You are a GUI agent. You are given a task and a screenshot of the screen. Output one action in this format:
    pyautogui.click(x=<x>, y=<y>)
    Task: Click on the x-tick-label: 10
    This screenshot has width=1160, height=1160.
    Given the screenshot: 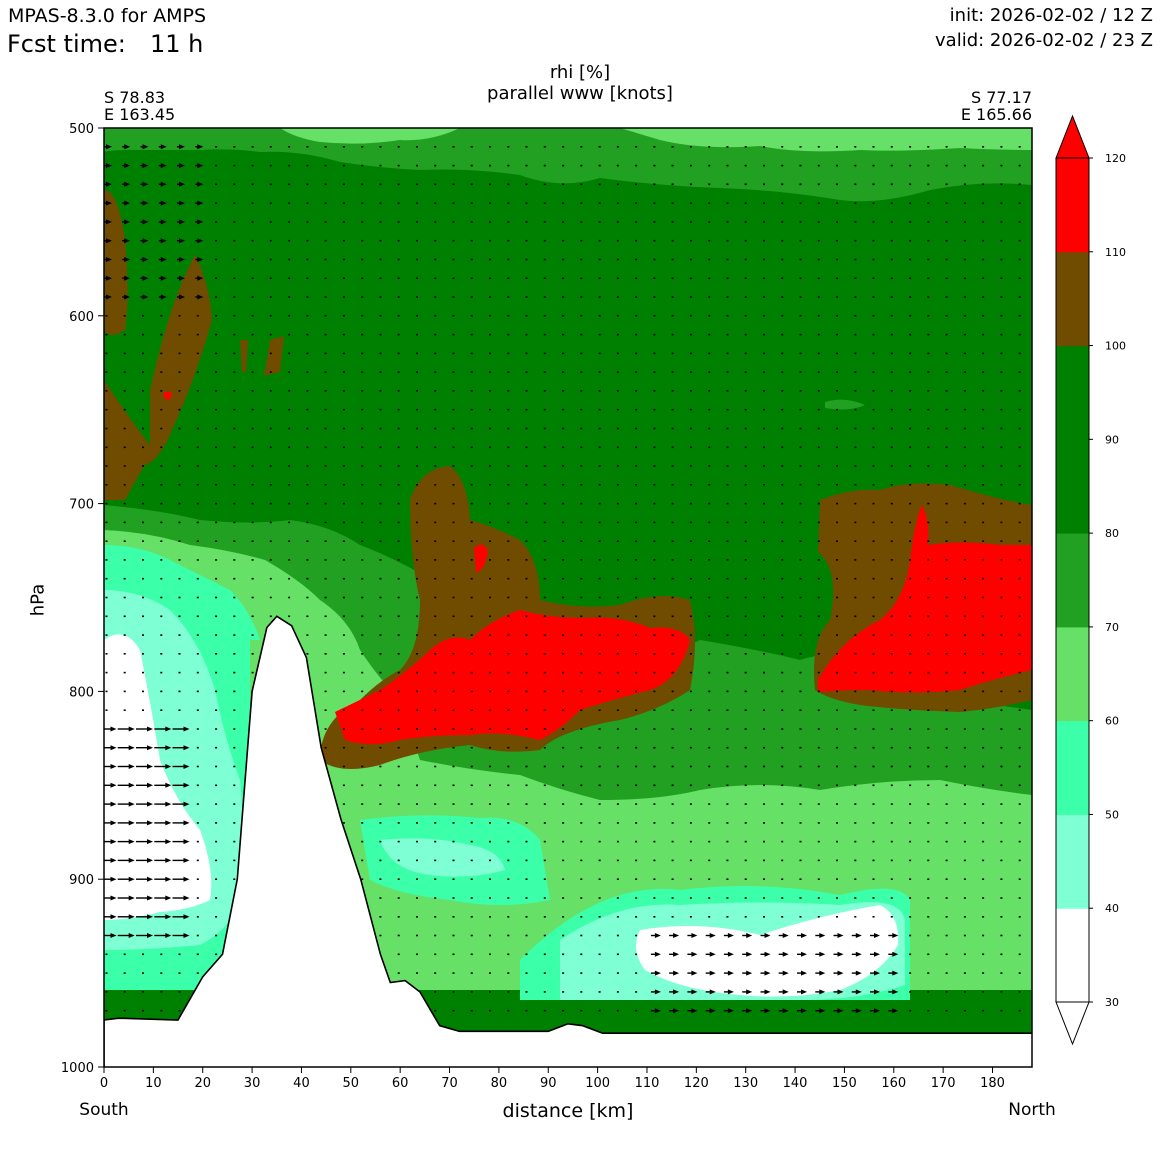 What is the action you would take?
    pyautogui.click(x=153, y=1083)
    